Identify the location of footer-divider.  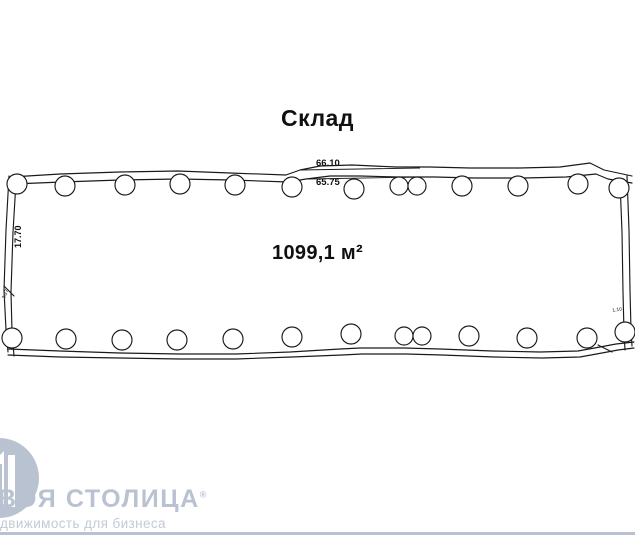
(317, 533).